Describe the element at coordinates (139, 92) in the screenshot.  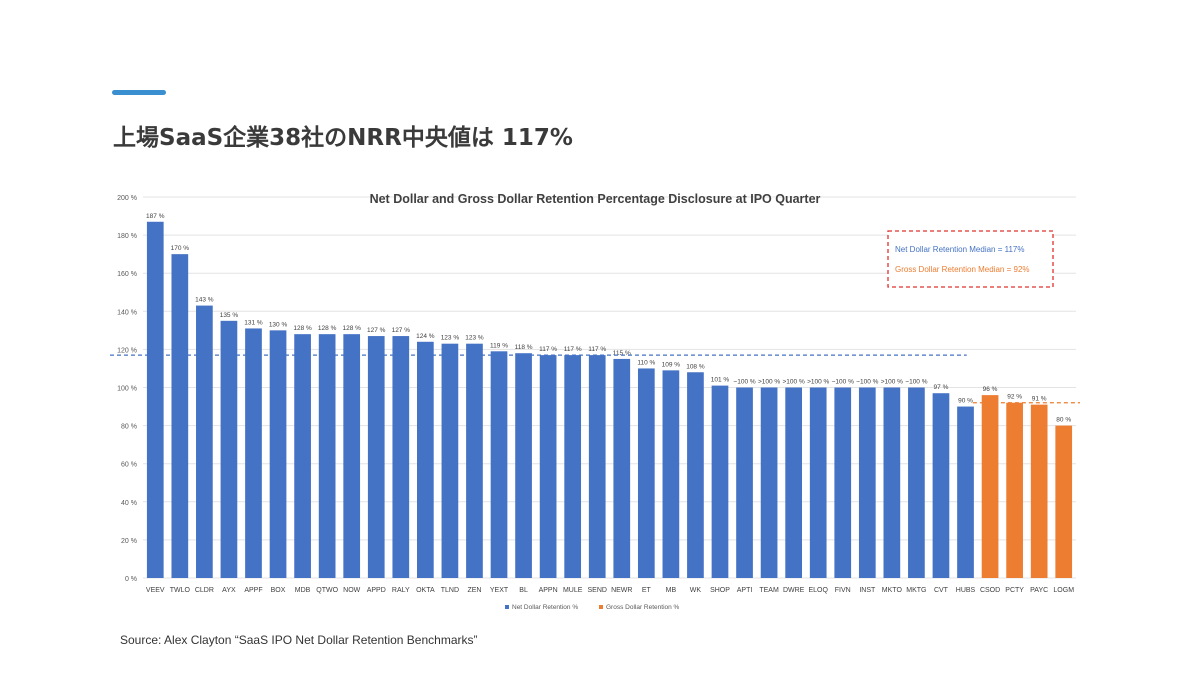
I see `title-accent-bar` at that location.